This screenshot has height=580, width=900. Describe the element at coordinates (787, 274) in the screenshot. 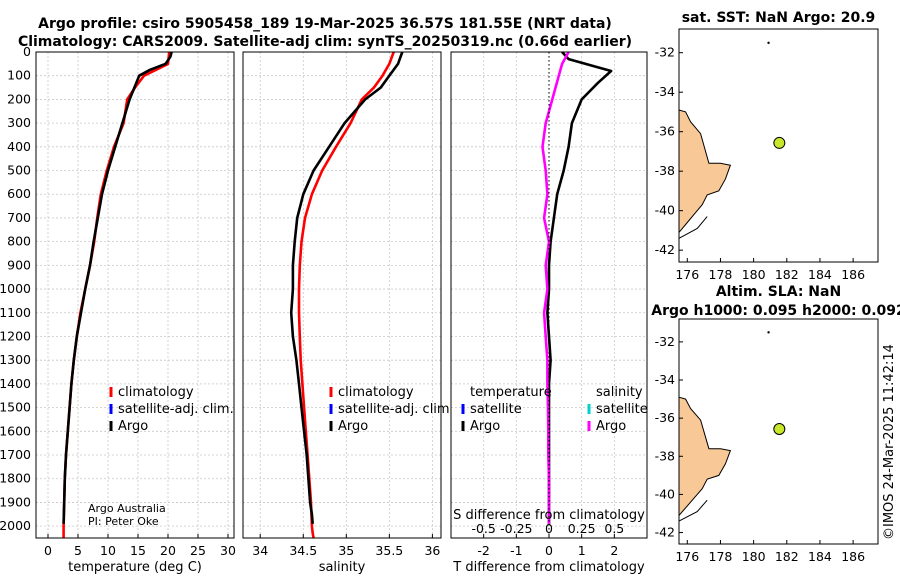

I see `map_sst-lon-tick-label: 182` at that location.